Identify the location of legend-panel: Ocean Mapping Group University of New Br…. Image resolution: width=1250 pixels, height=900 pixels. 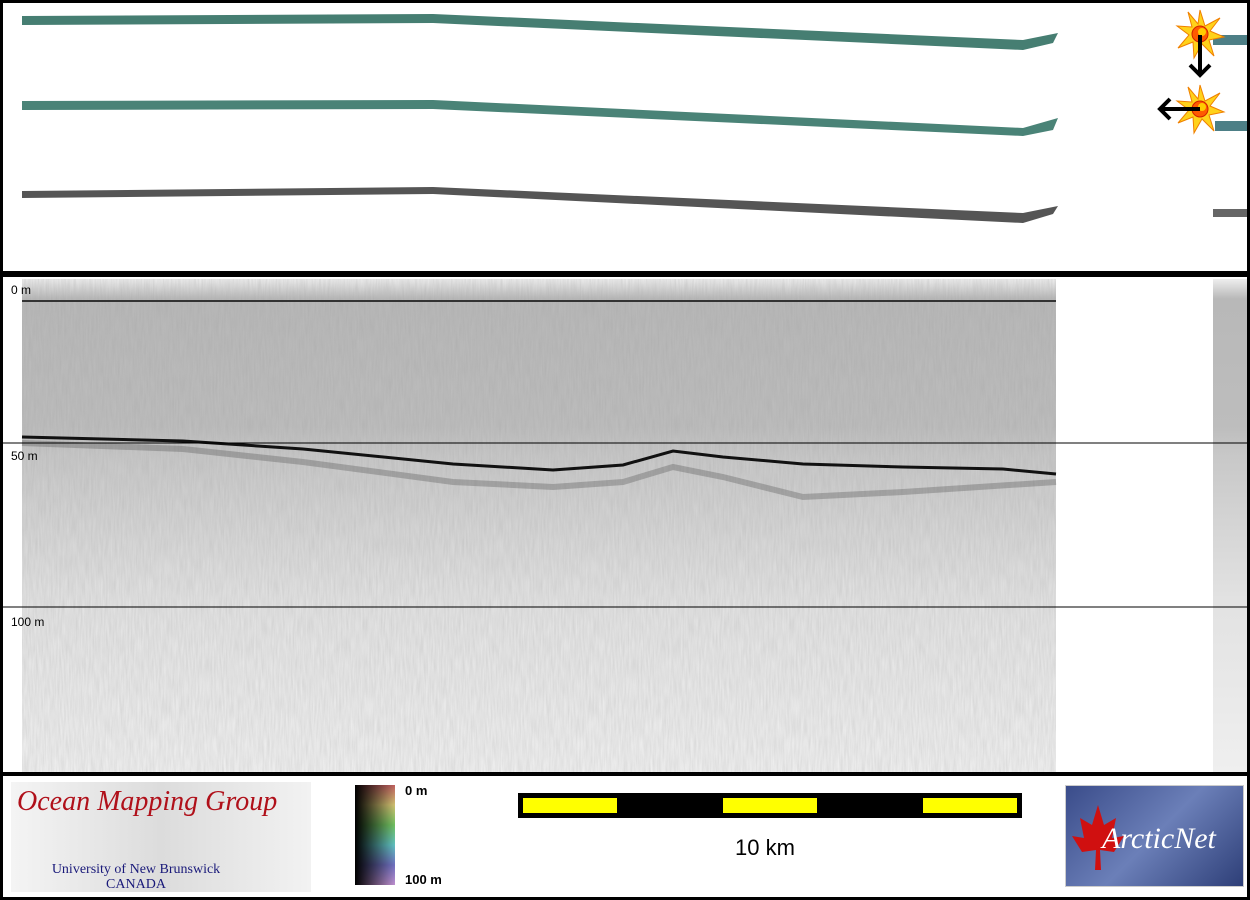
(625, 836).